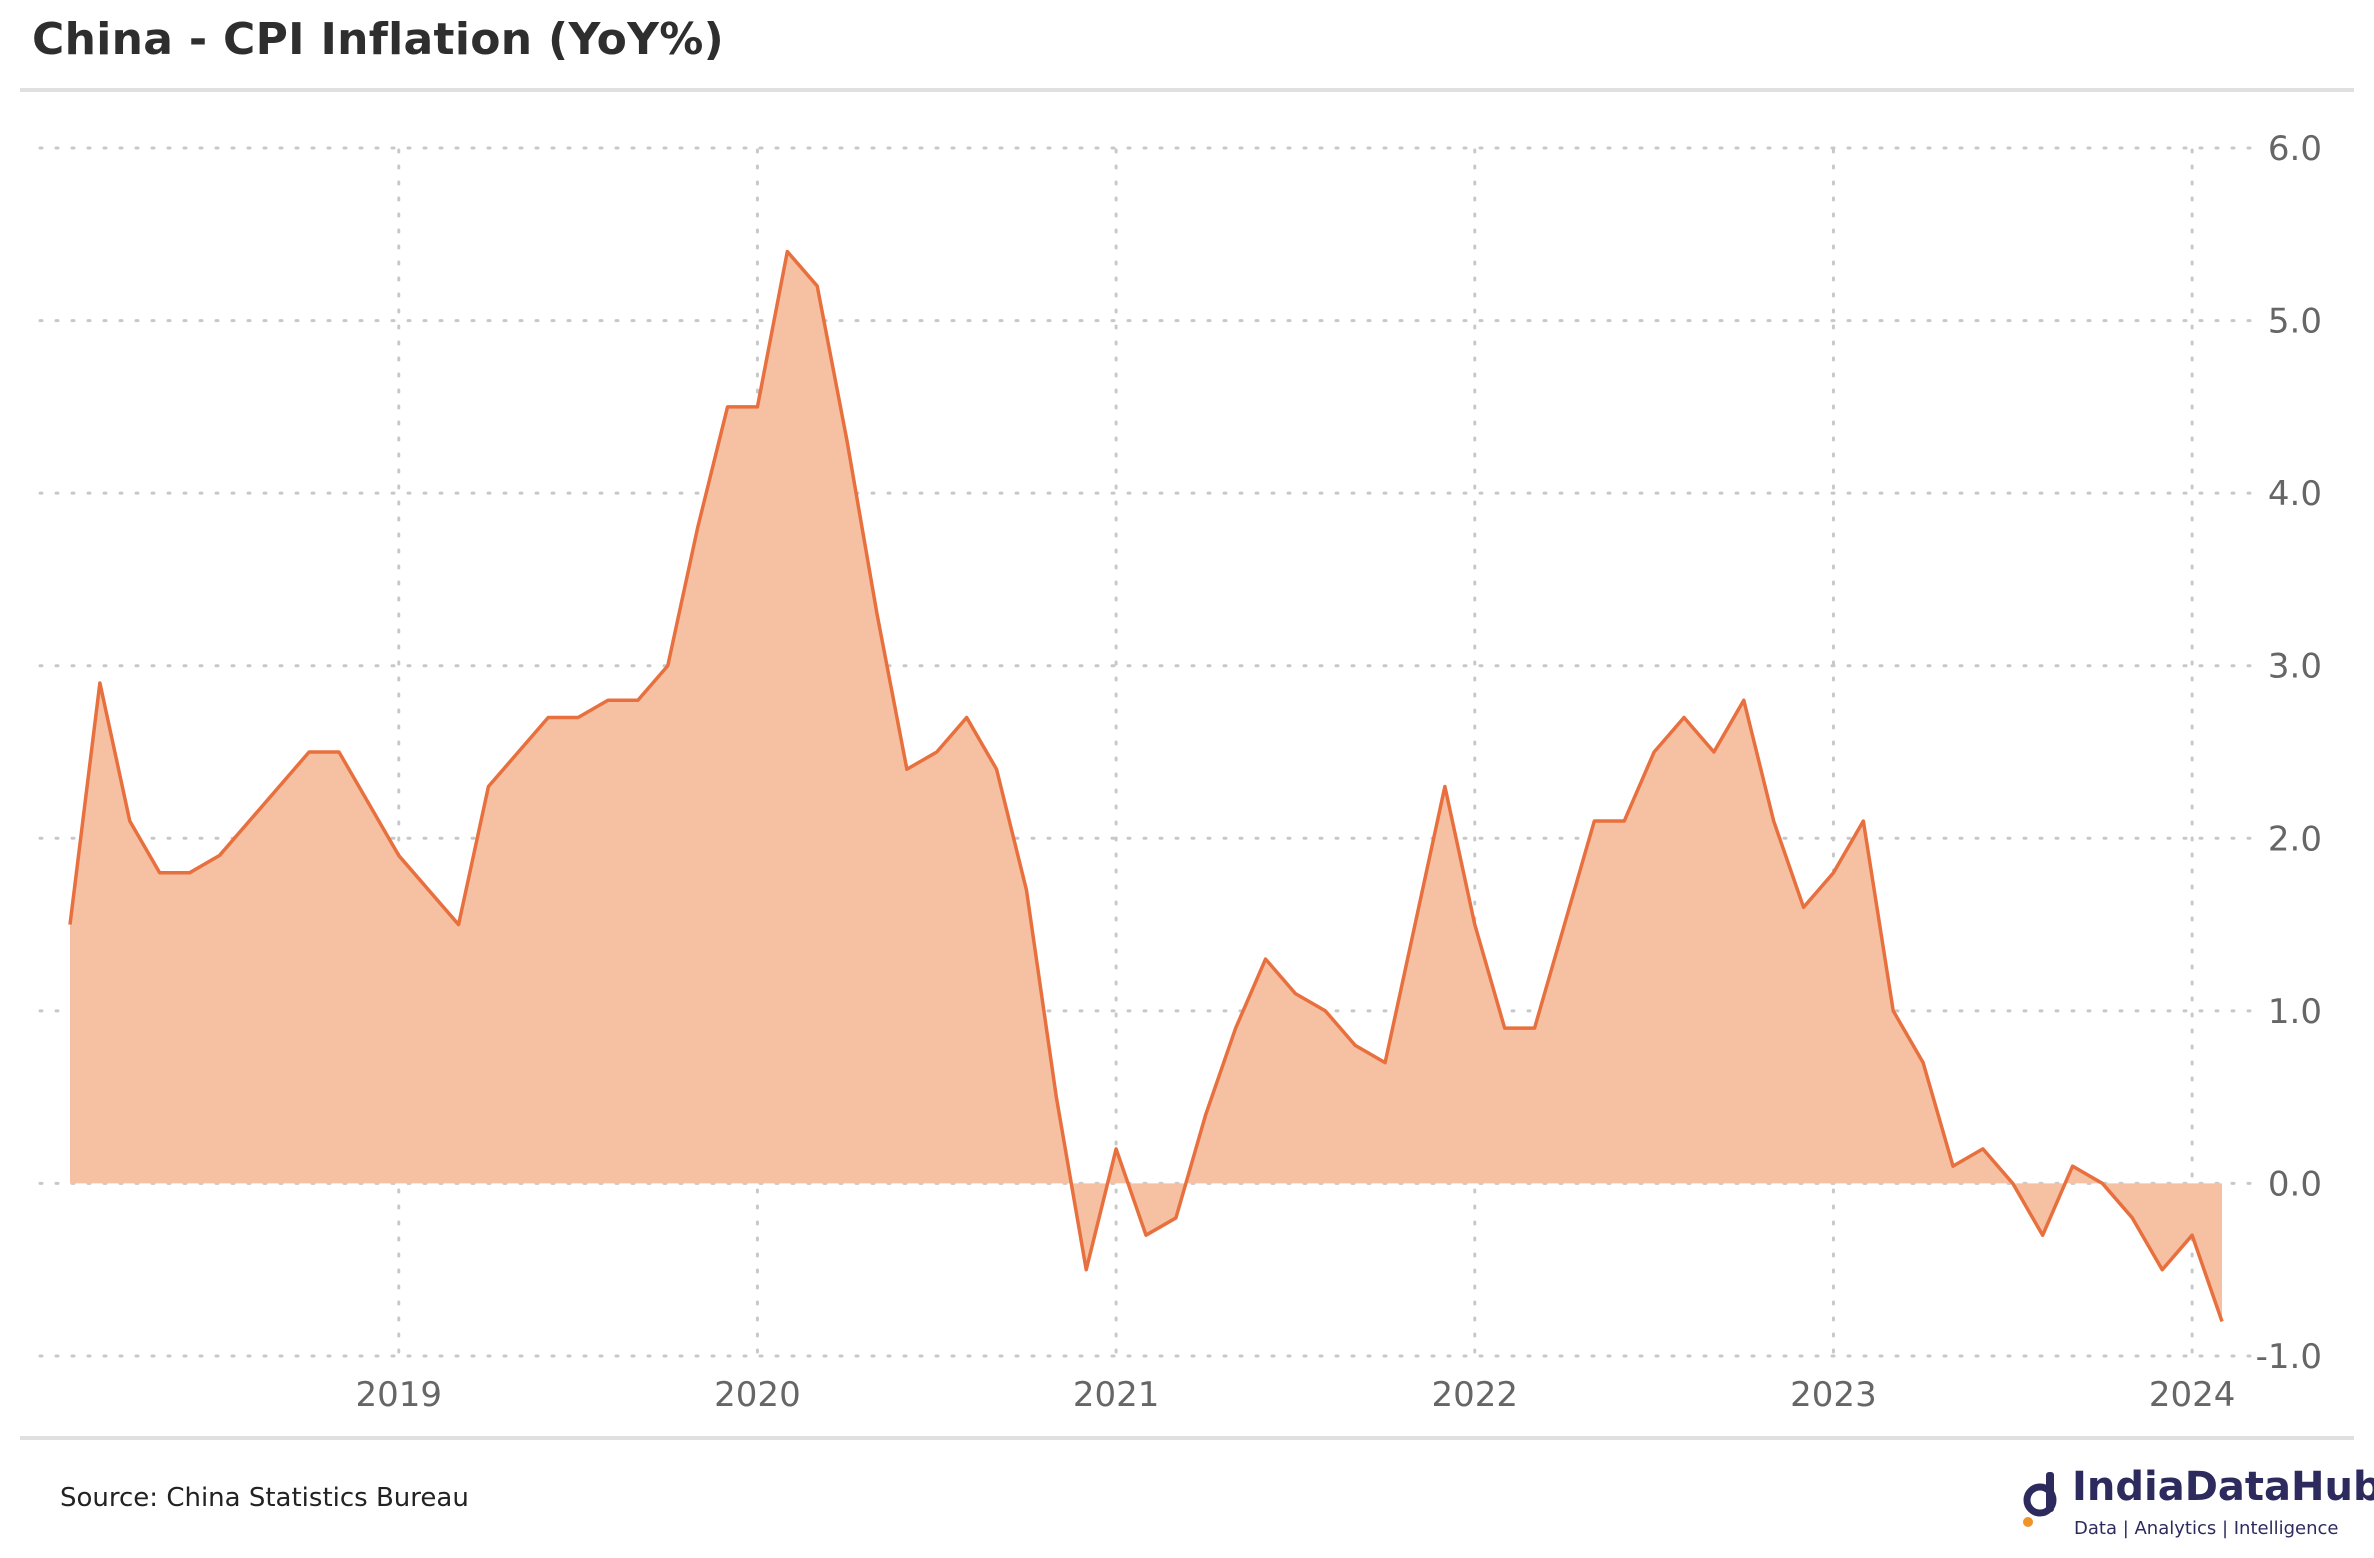  Describe the element at coordinates (2295, 149) in the screenshot. I see `y-tick-label: 6.0` at that location.